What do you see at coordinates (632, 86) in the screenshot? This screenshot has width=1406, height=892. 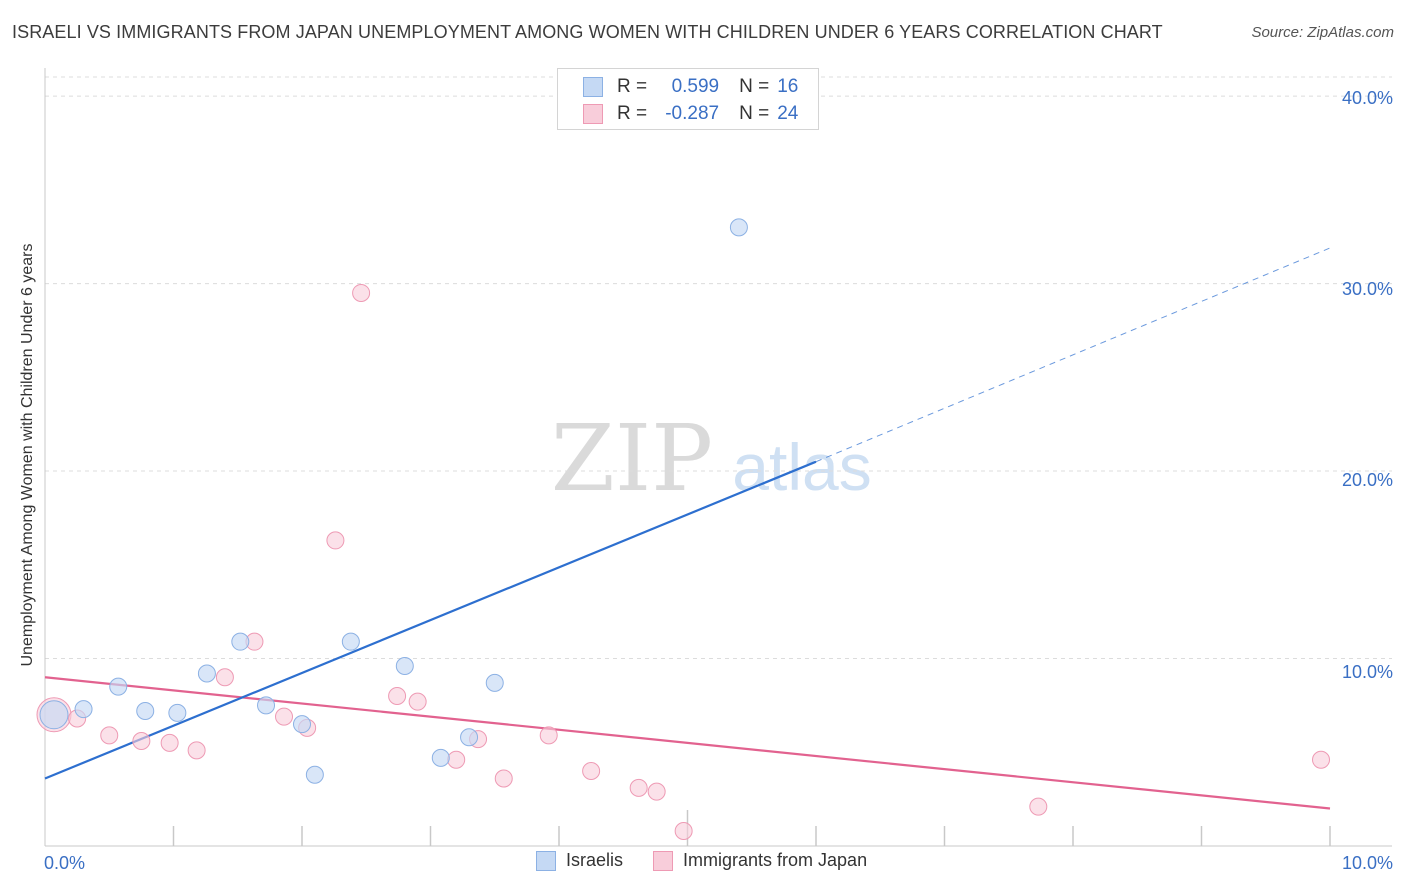 I see `israelis-r-label: R =` at bounding box center [632, 86].